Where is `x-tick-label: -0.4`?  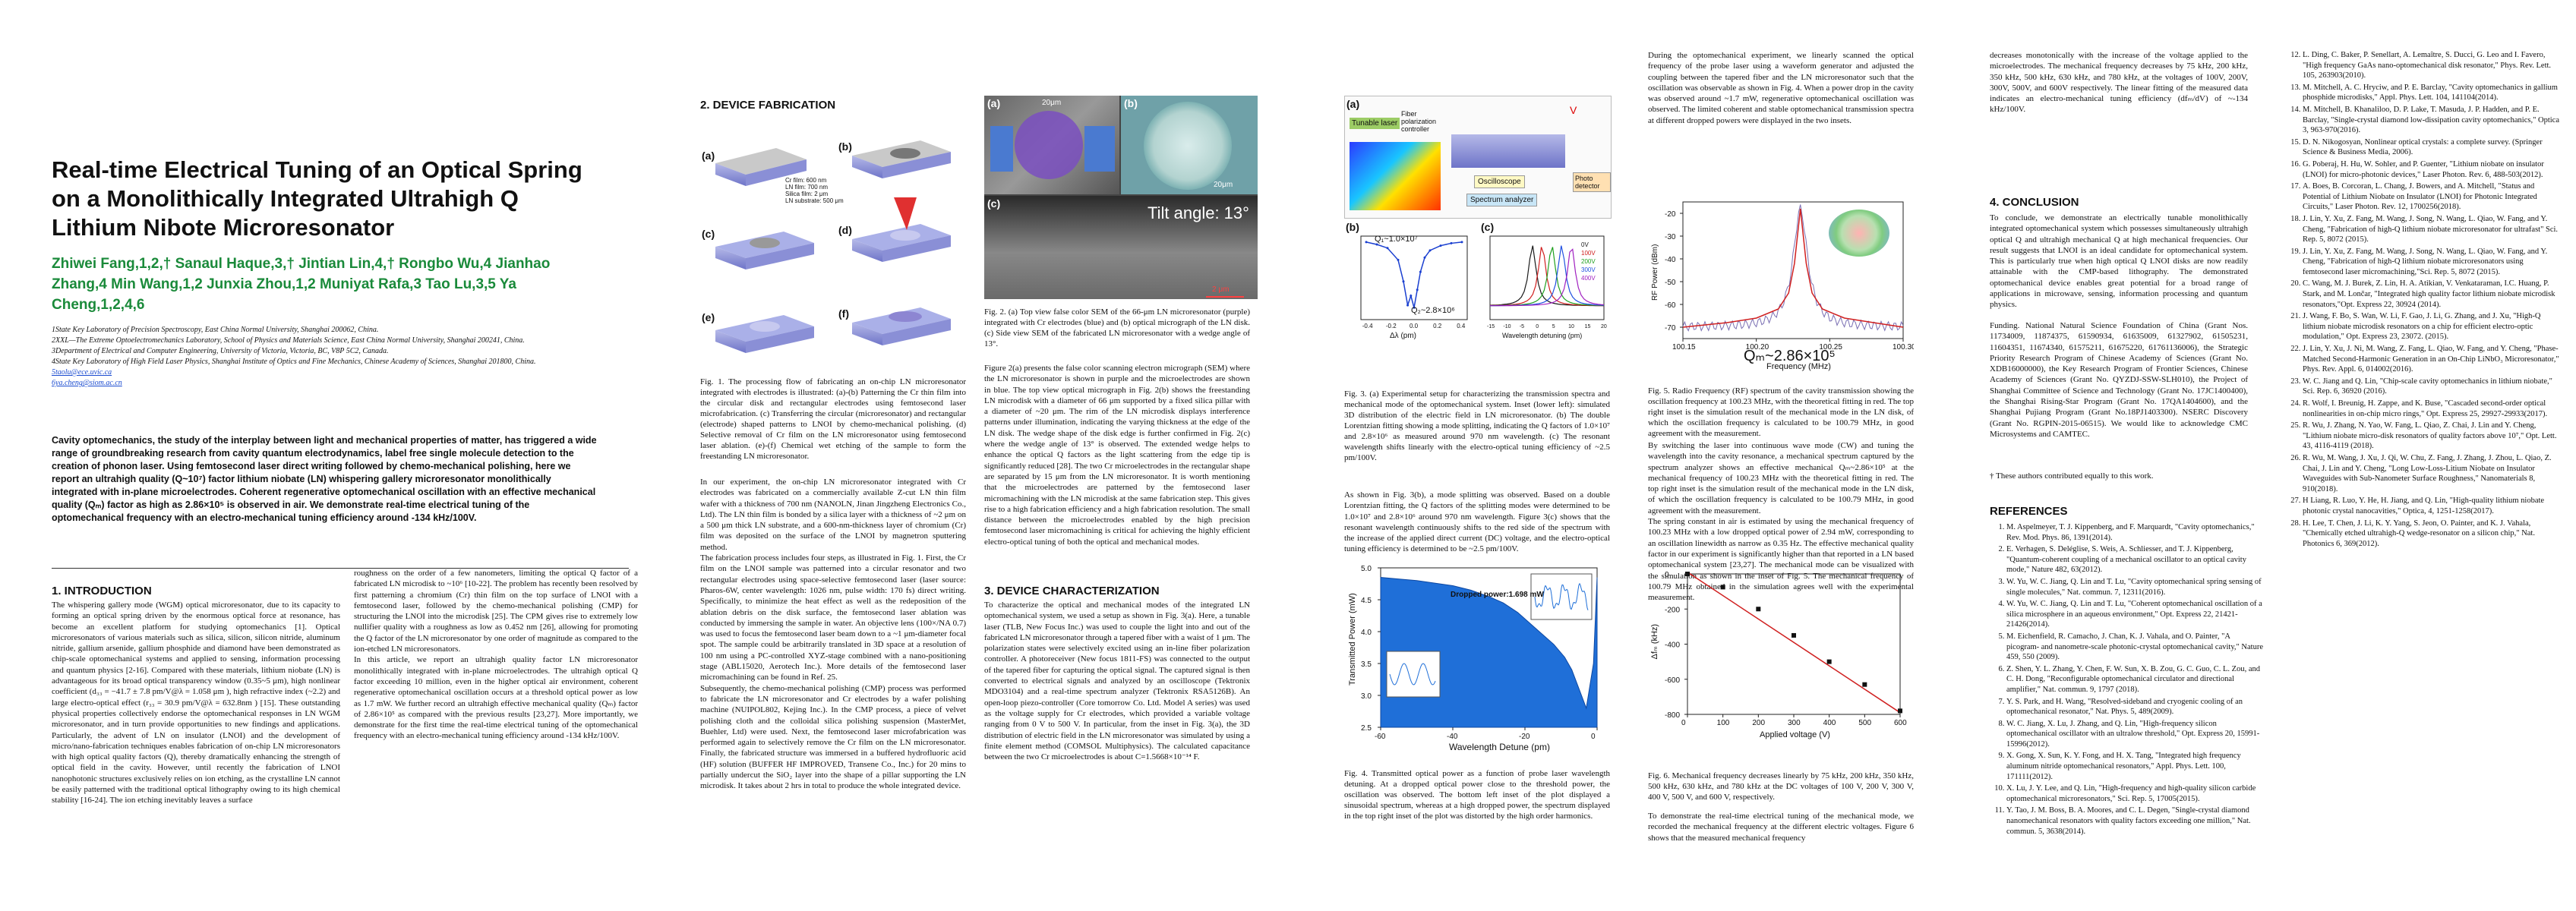 x-tick-label: -0.4 is located at coordinates (1367, 326).